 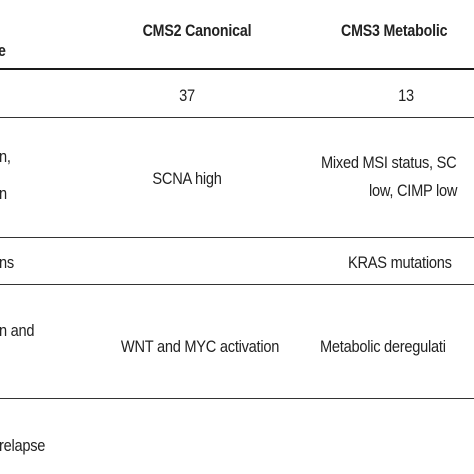 I want to click on row-mutations-cms3: KRAS mutations, so click(x=400, y=262).